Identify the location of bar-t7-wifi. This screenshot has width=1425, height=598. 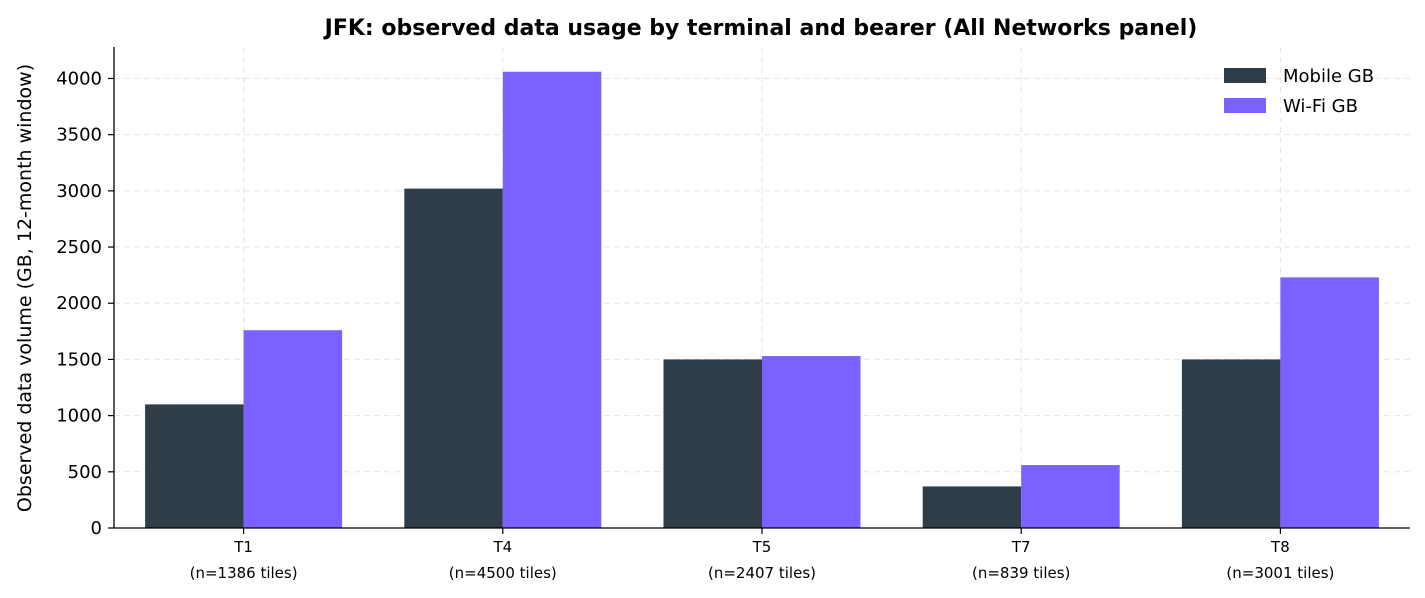
(1070, 496).